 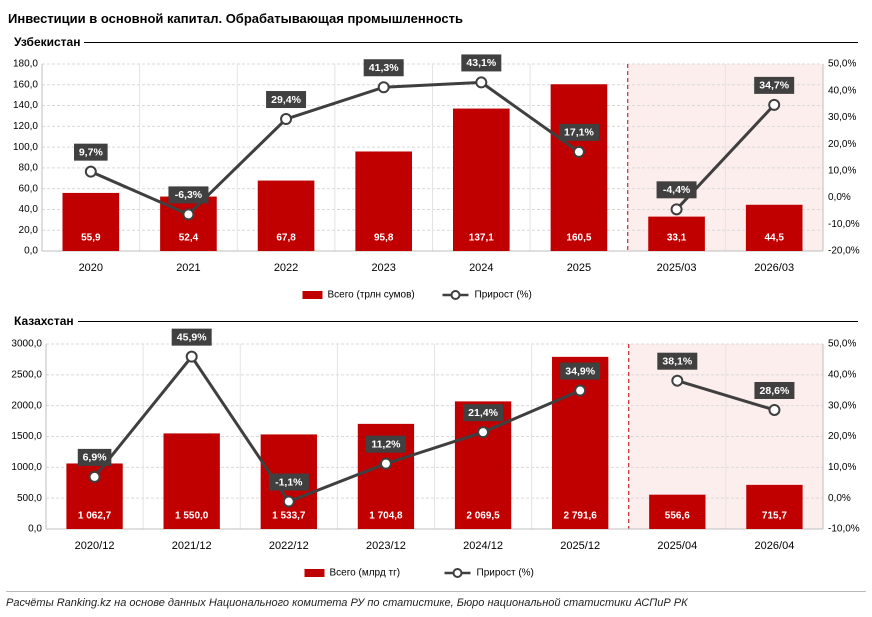 I want to click on right-tick-label-kz: 30,0%, so click(x=842, y=405).